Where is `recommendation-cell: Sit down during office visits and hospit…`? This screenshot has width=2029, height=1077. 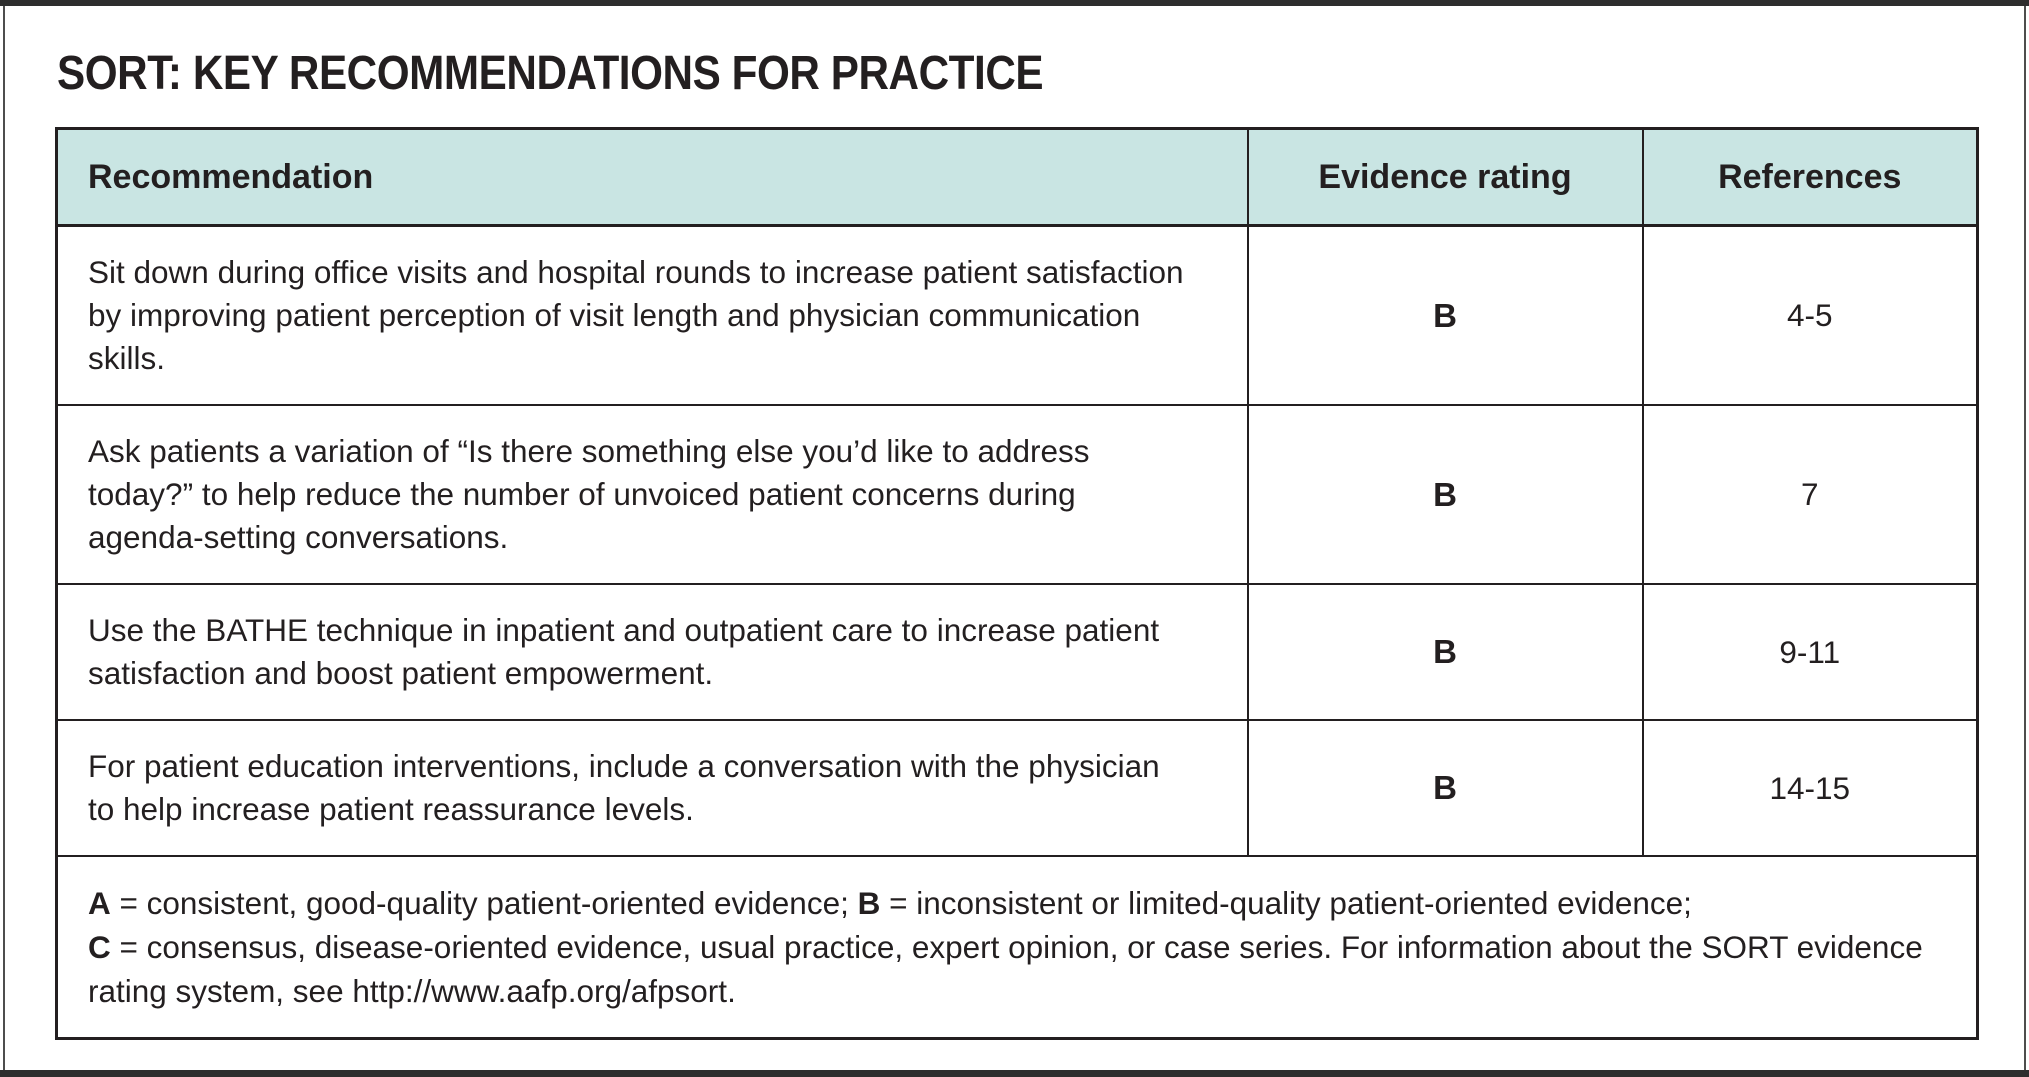
recommendation-cell: Sit down during office visits and hospit… is located at coordinates (652, 315).